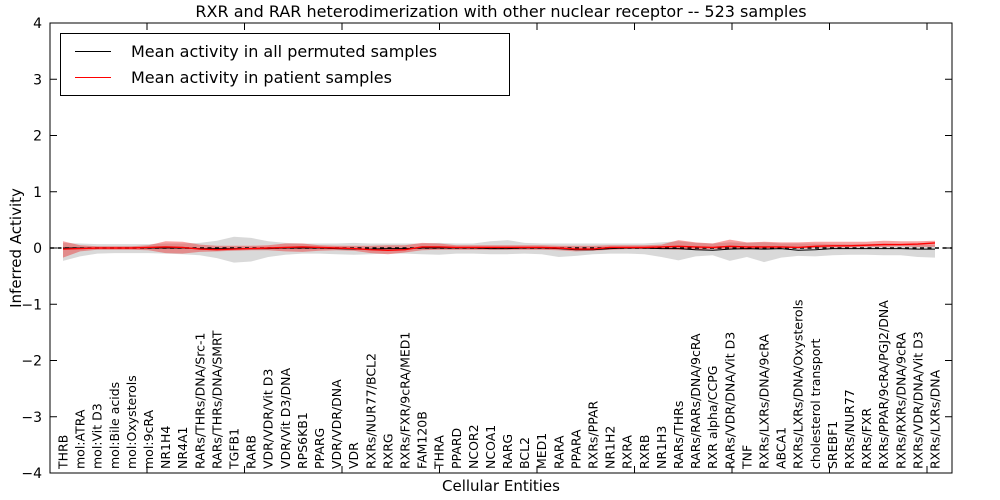 This screenshot has height=500, width=1000. Describe the element at coordinates (439, 452) in the screenshot. I see `x-category-label: THRA` at that location.